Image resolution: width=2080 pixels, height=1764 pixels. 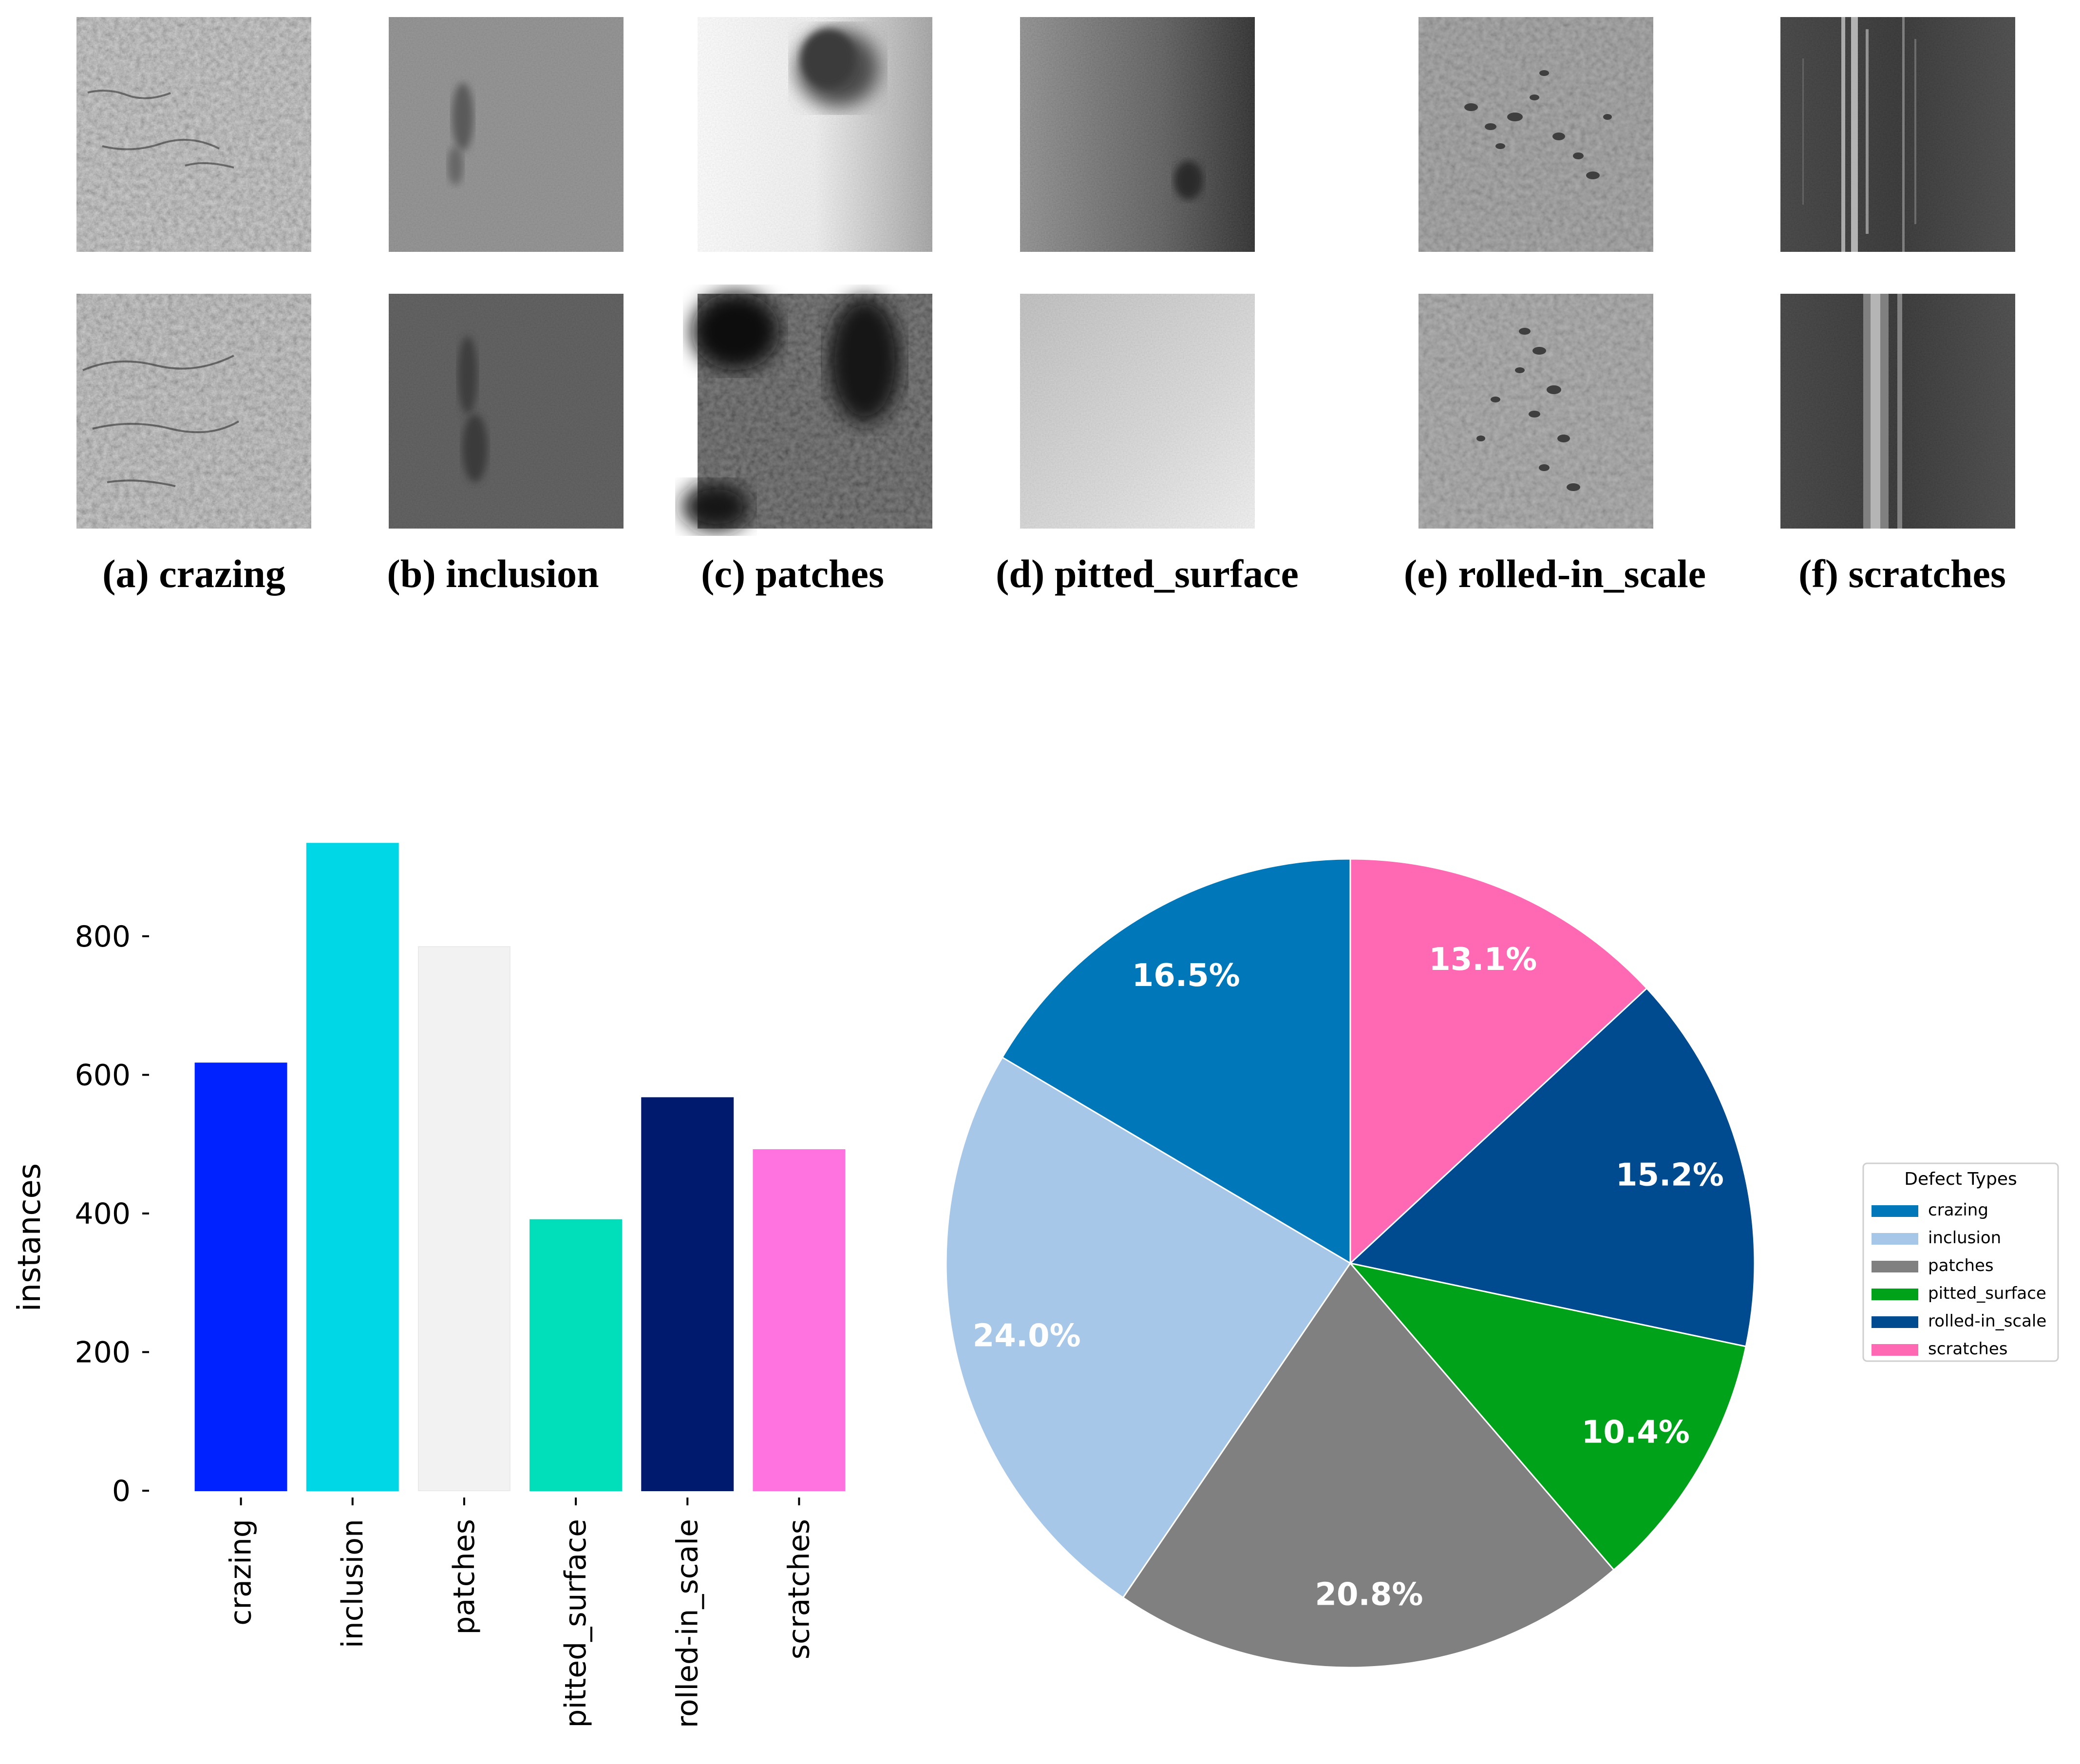 I want to click on sample-crazing-bottom, so click(x=193, y=411).